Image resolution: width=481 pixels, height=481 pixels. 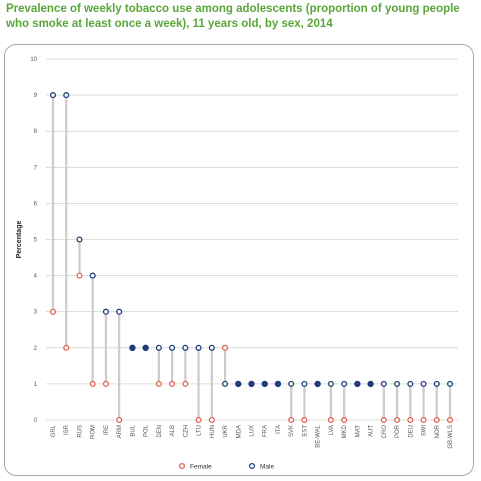 I want to click on x-tick-label: HUN, so click(x=213, y=431).